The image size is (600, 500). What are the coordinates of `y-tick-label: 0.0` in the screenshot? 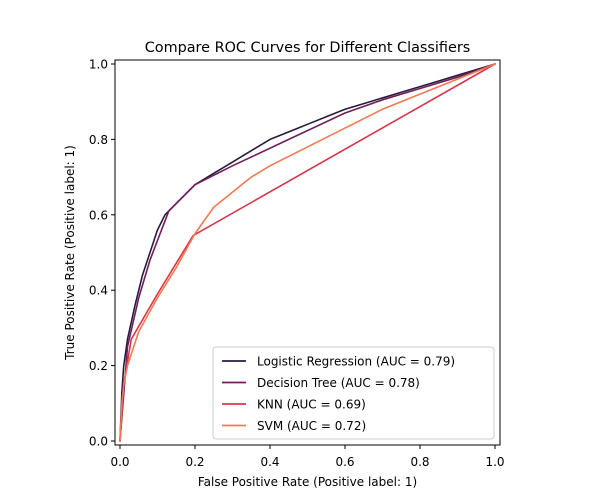 It's located at (98, 442).